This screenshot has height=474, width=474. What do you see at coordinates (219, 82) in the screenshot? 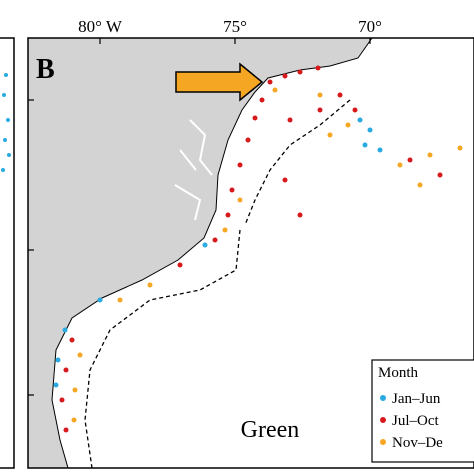
I see `arrow` at bounding box center [219, 82].